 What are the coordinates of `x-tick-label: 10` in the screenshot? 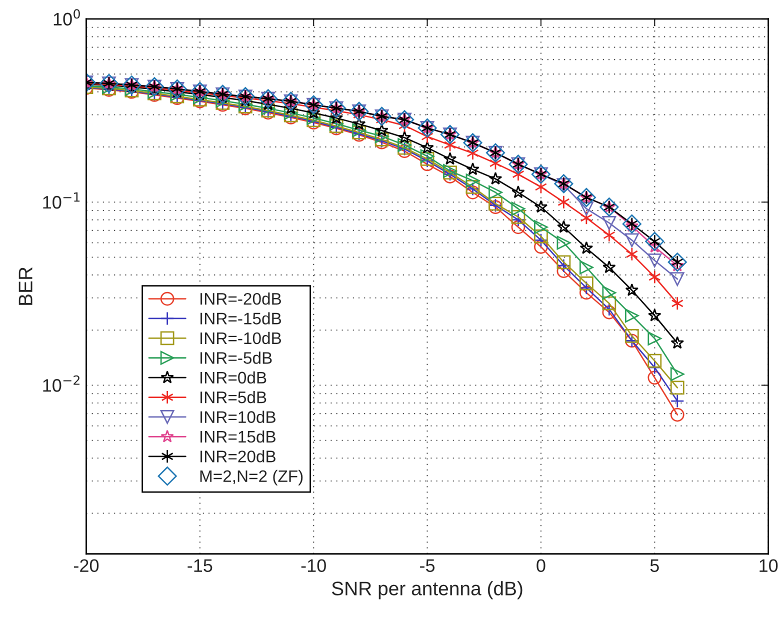 It's located at (769, 565).